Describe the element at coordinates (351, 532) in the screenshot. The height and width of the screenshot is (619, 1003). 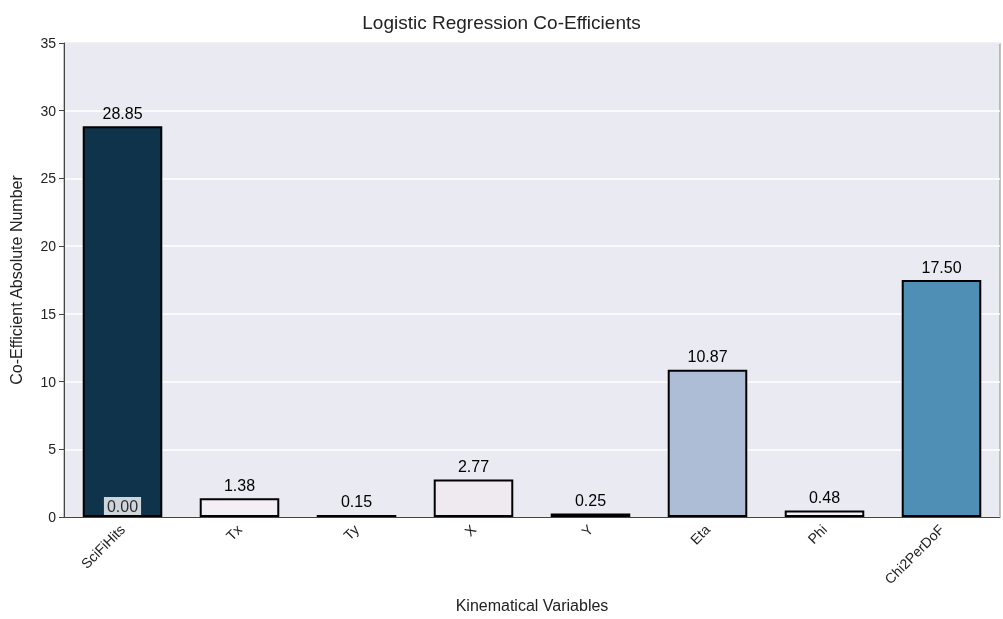
I see `x-tick-label: Ty` at that location.